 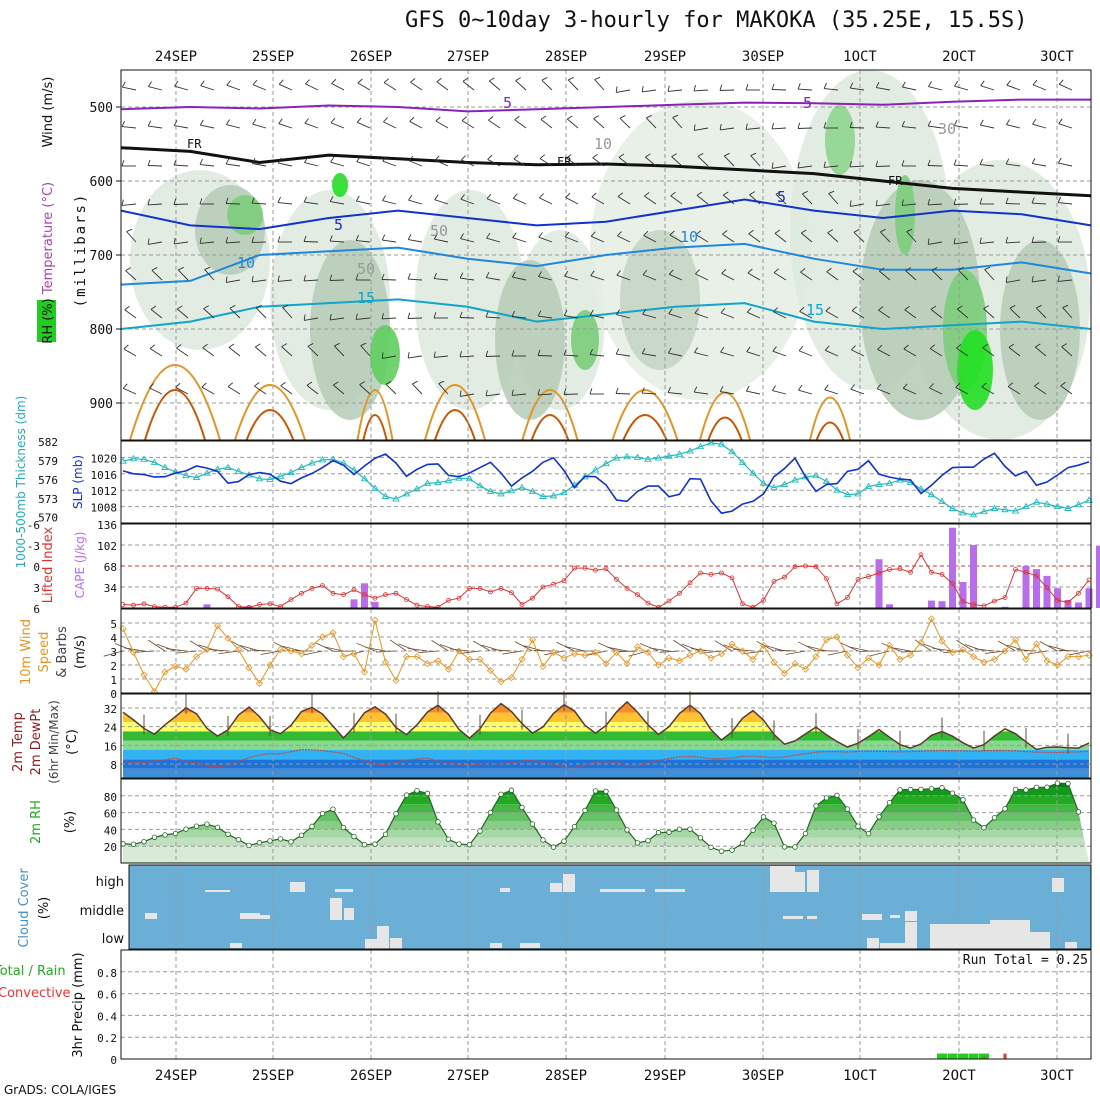 I want to click on precip-convective-label: Convective, so click(x=35, y=993).